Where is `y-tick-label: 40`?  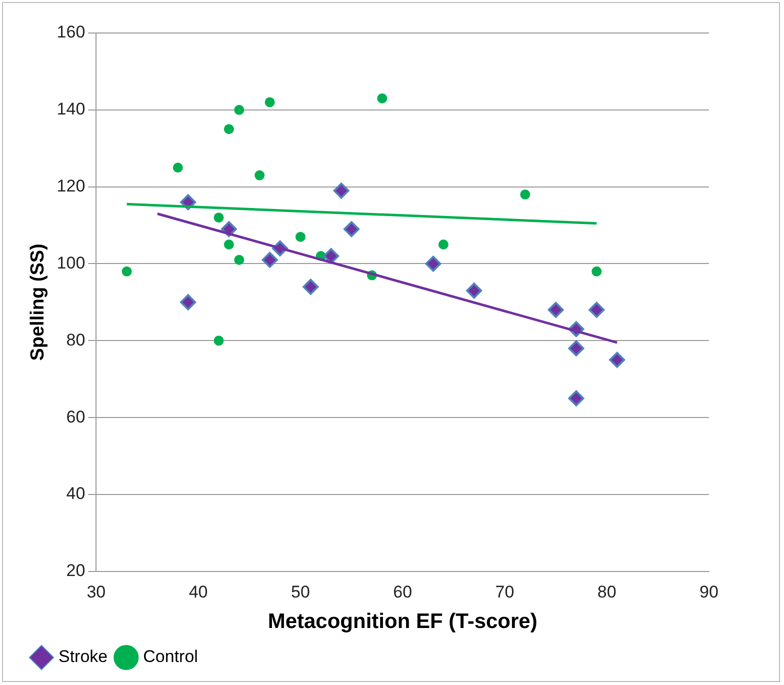
y-tick-label: 40 is located at coordinates (76, 494).